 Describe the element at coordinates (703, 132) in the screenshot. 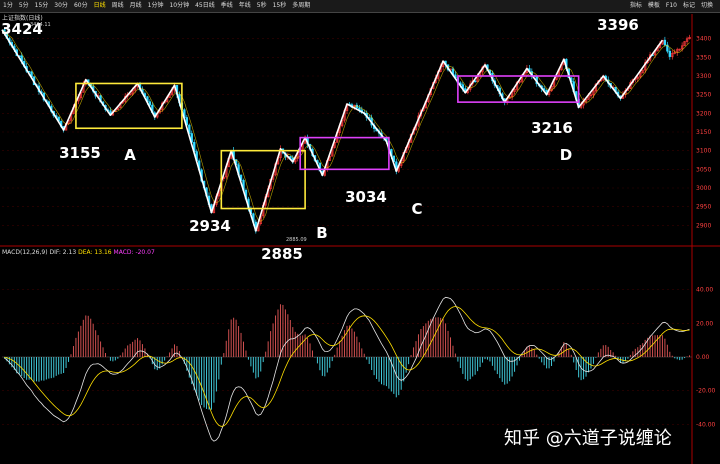

I see `price-tick-label: 3150` at that location.